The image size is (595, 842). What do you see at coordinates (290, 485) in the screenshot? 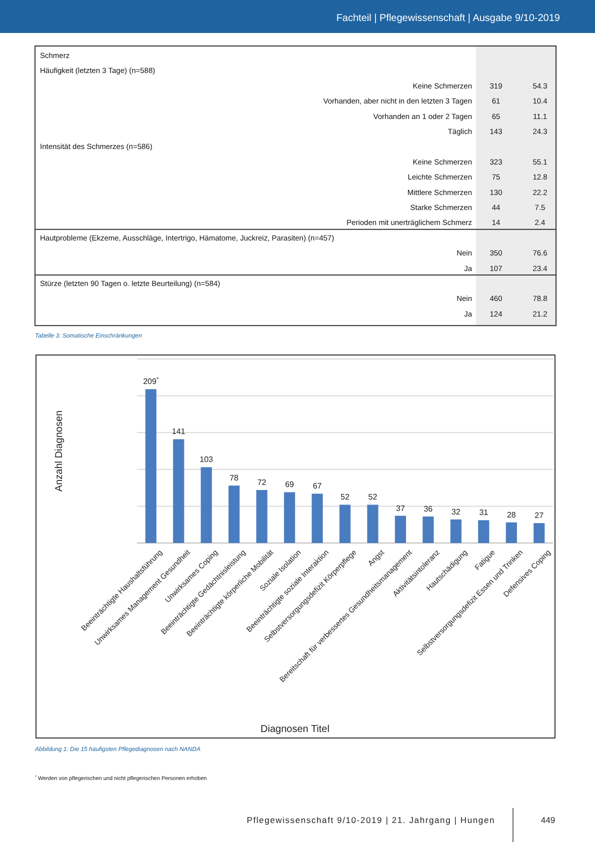
I see `data-label: 69` at bounding box center [290, 485].